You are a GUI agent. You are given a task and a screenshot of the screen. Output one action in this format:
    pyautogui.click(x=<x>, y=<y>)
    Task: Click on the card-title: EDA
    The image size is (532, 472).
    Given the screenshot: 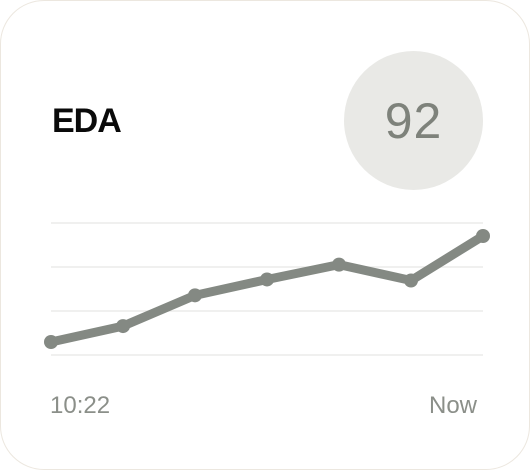 What is the action you would take?
    pyautogui.click(x=87, y=121)
    